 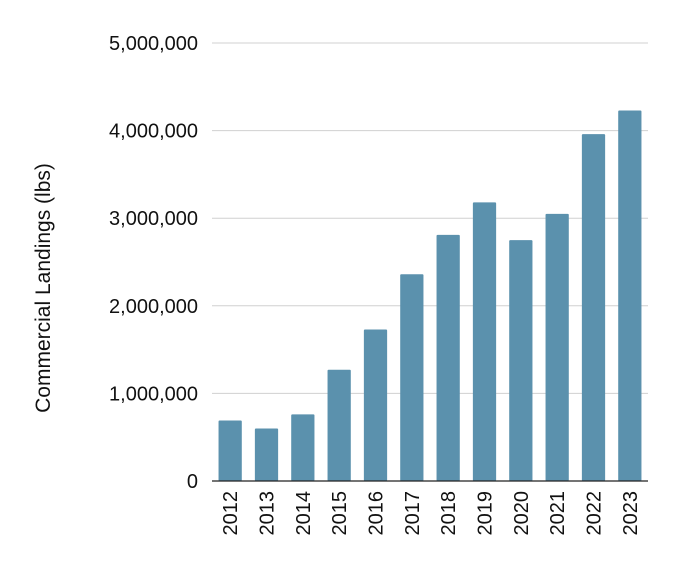 What do you see at coordinates (153, 132) in the screenshot?
I see `y-tick-label: 4,000,000` at bounding box center [153, 132].